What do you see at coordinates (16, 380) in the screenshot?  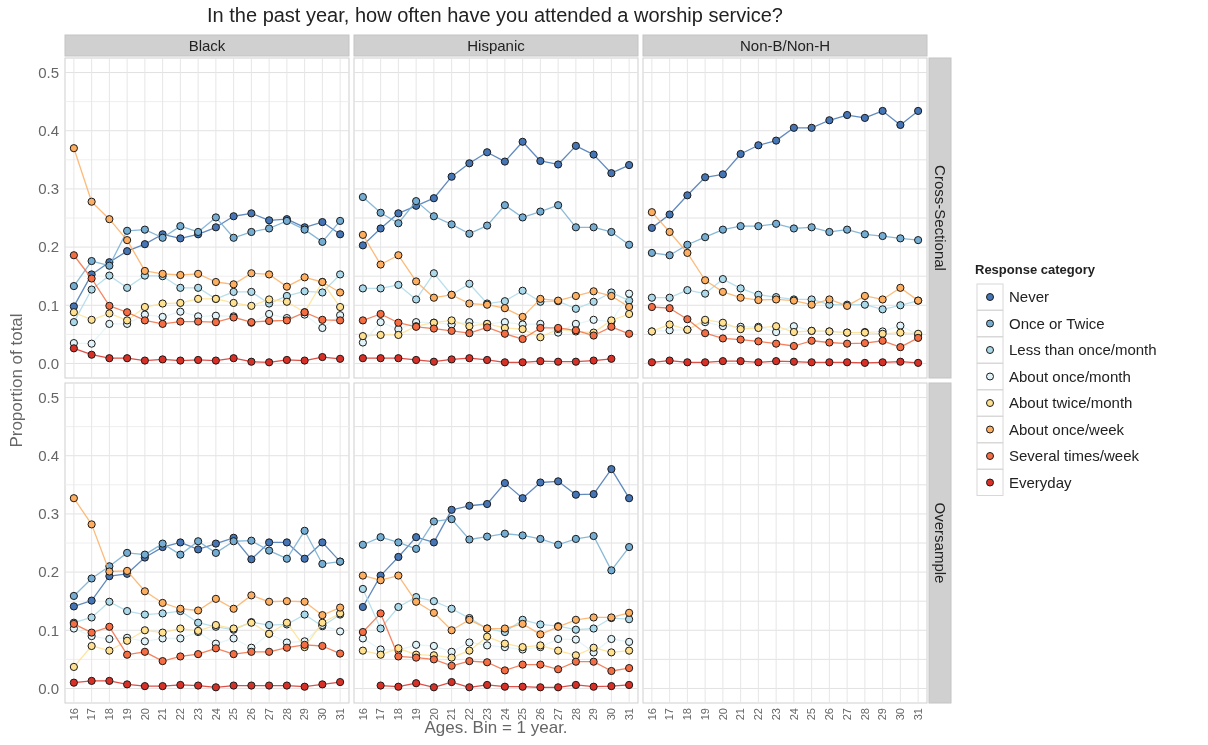 I see `y-axis-title: Proportion of total` at bounding box center [16, 380].